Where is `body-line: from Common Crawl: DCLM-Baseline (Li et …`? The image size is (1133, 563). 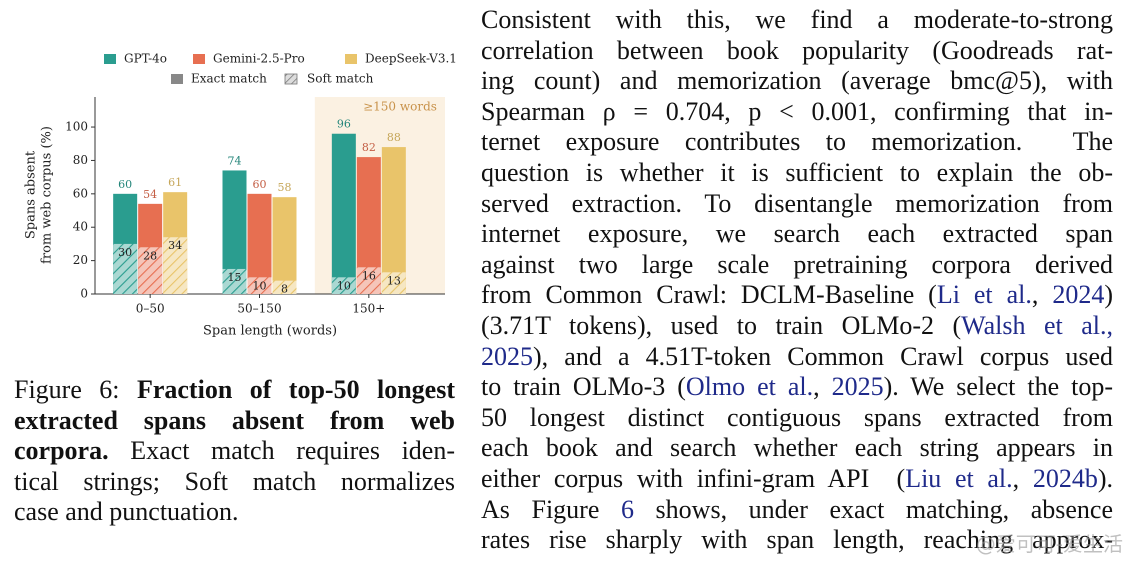
body-line: from Common Crawl: DCLM-Baseline (Li et … is located at coordinates (797, 295).